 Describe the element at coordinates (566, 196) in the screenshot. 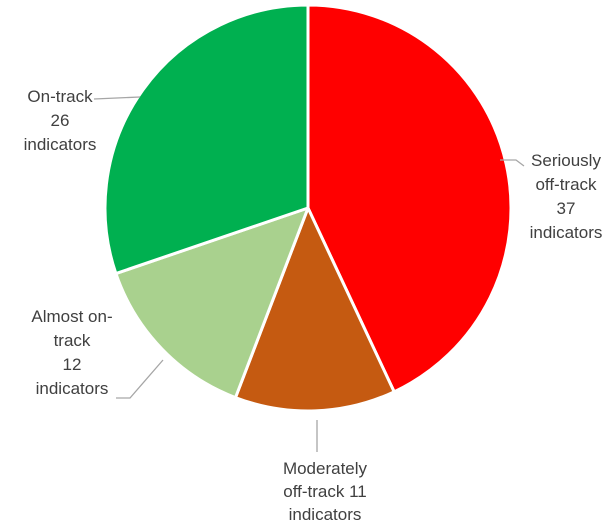

I see `slice-label-0: Seriously off-track 37 indicators` at that location.